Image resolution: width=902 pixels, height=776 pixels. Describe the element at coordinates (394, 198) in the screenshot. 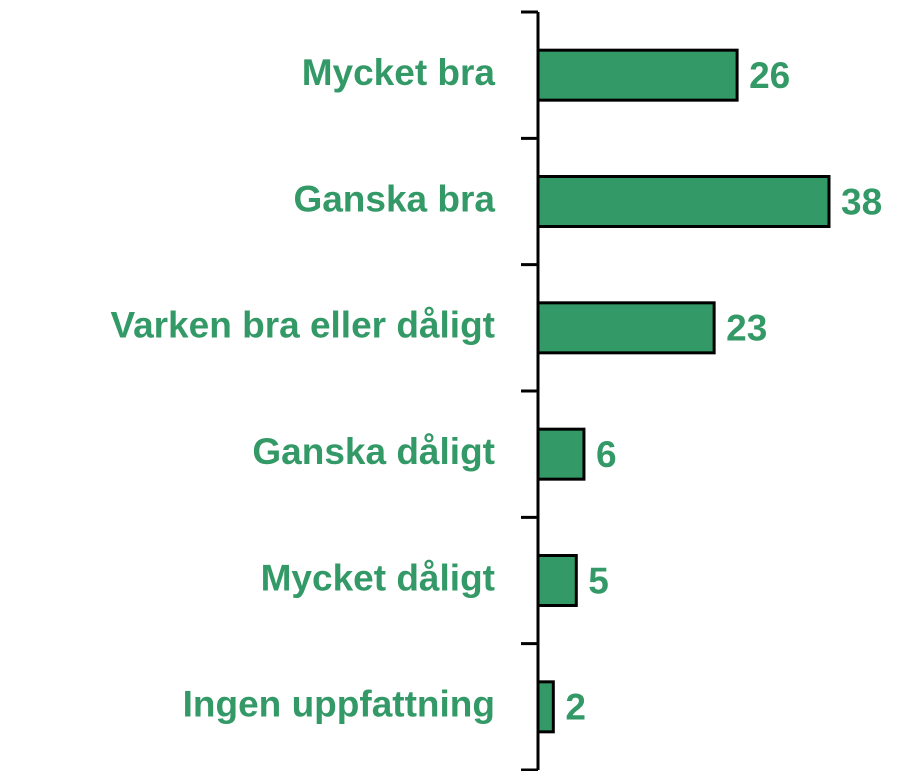

I see `category-label: Ganska bra` at that location.